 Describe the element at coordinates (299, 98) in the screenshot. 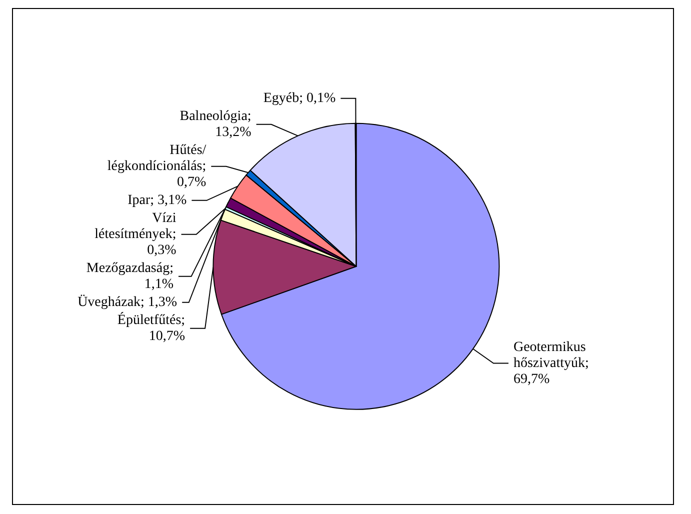

I see `slice-label: Egyéb; 0,1%` at that location.